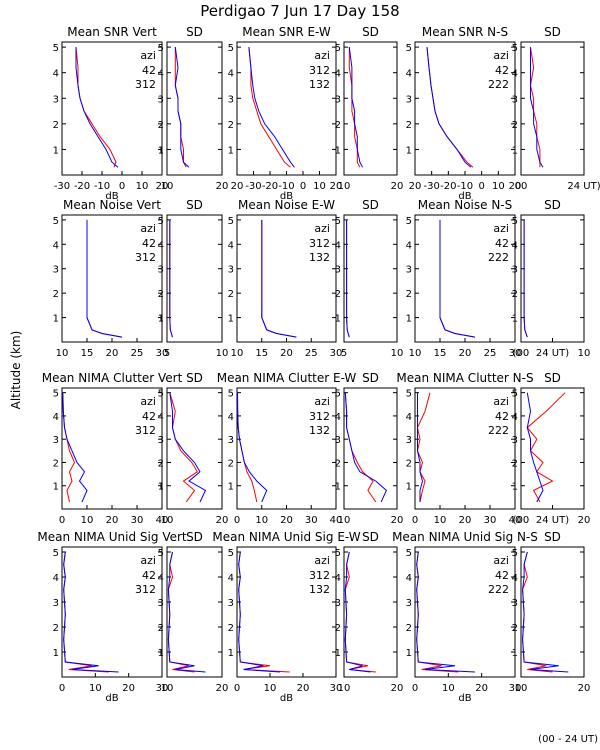  What do you see at coordinates (193, 612) in the screenshot?
I see `panel-4-2: SD 1 2 3 4 5 10 20` at bounding box center [193, 612].